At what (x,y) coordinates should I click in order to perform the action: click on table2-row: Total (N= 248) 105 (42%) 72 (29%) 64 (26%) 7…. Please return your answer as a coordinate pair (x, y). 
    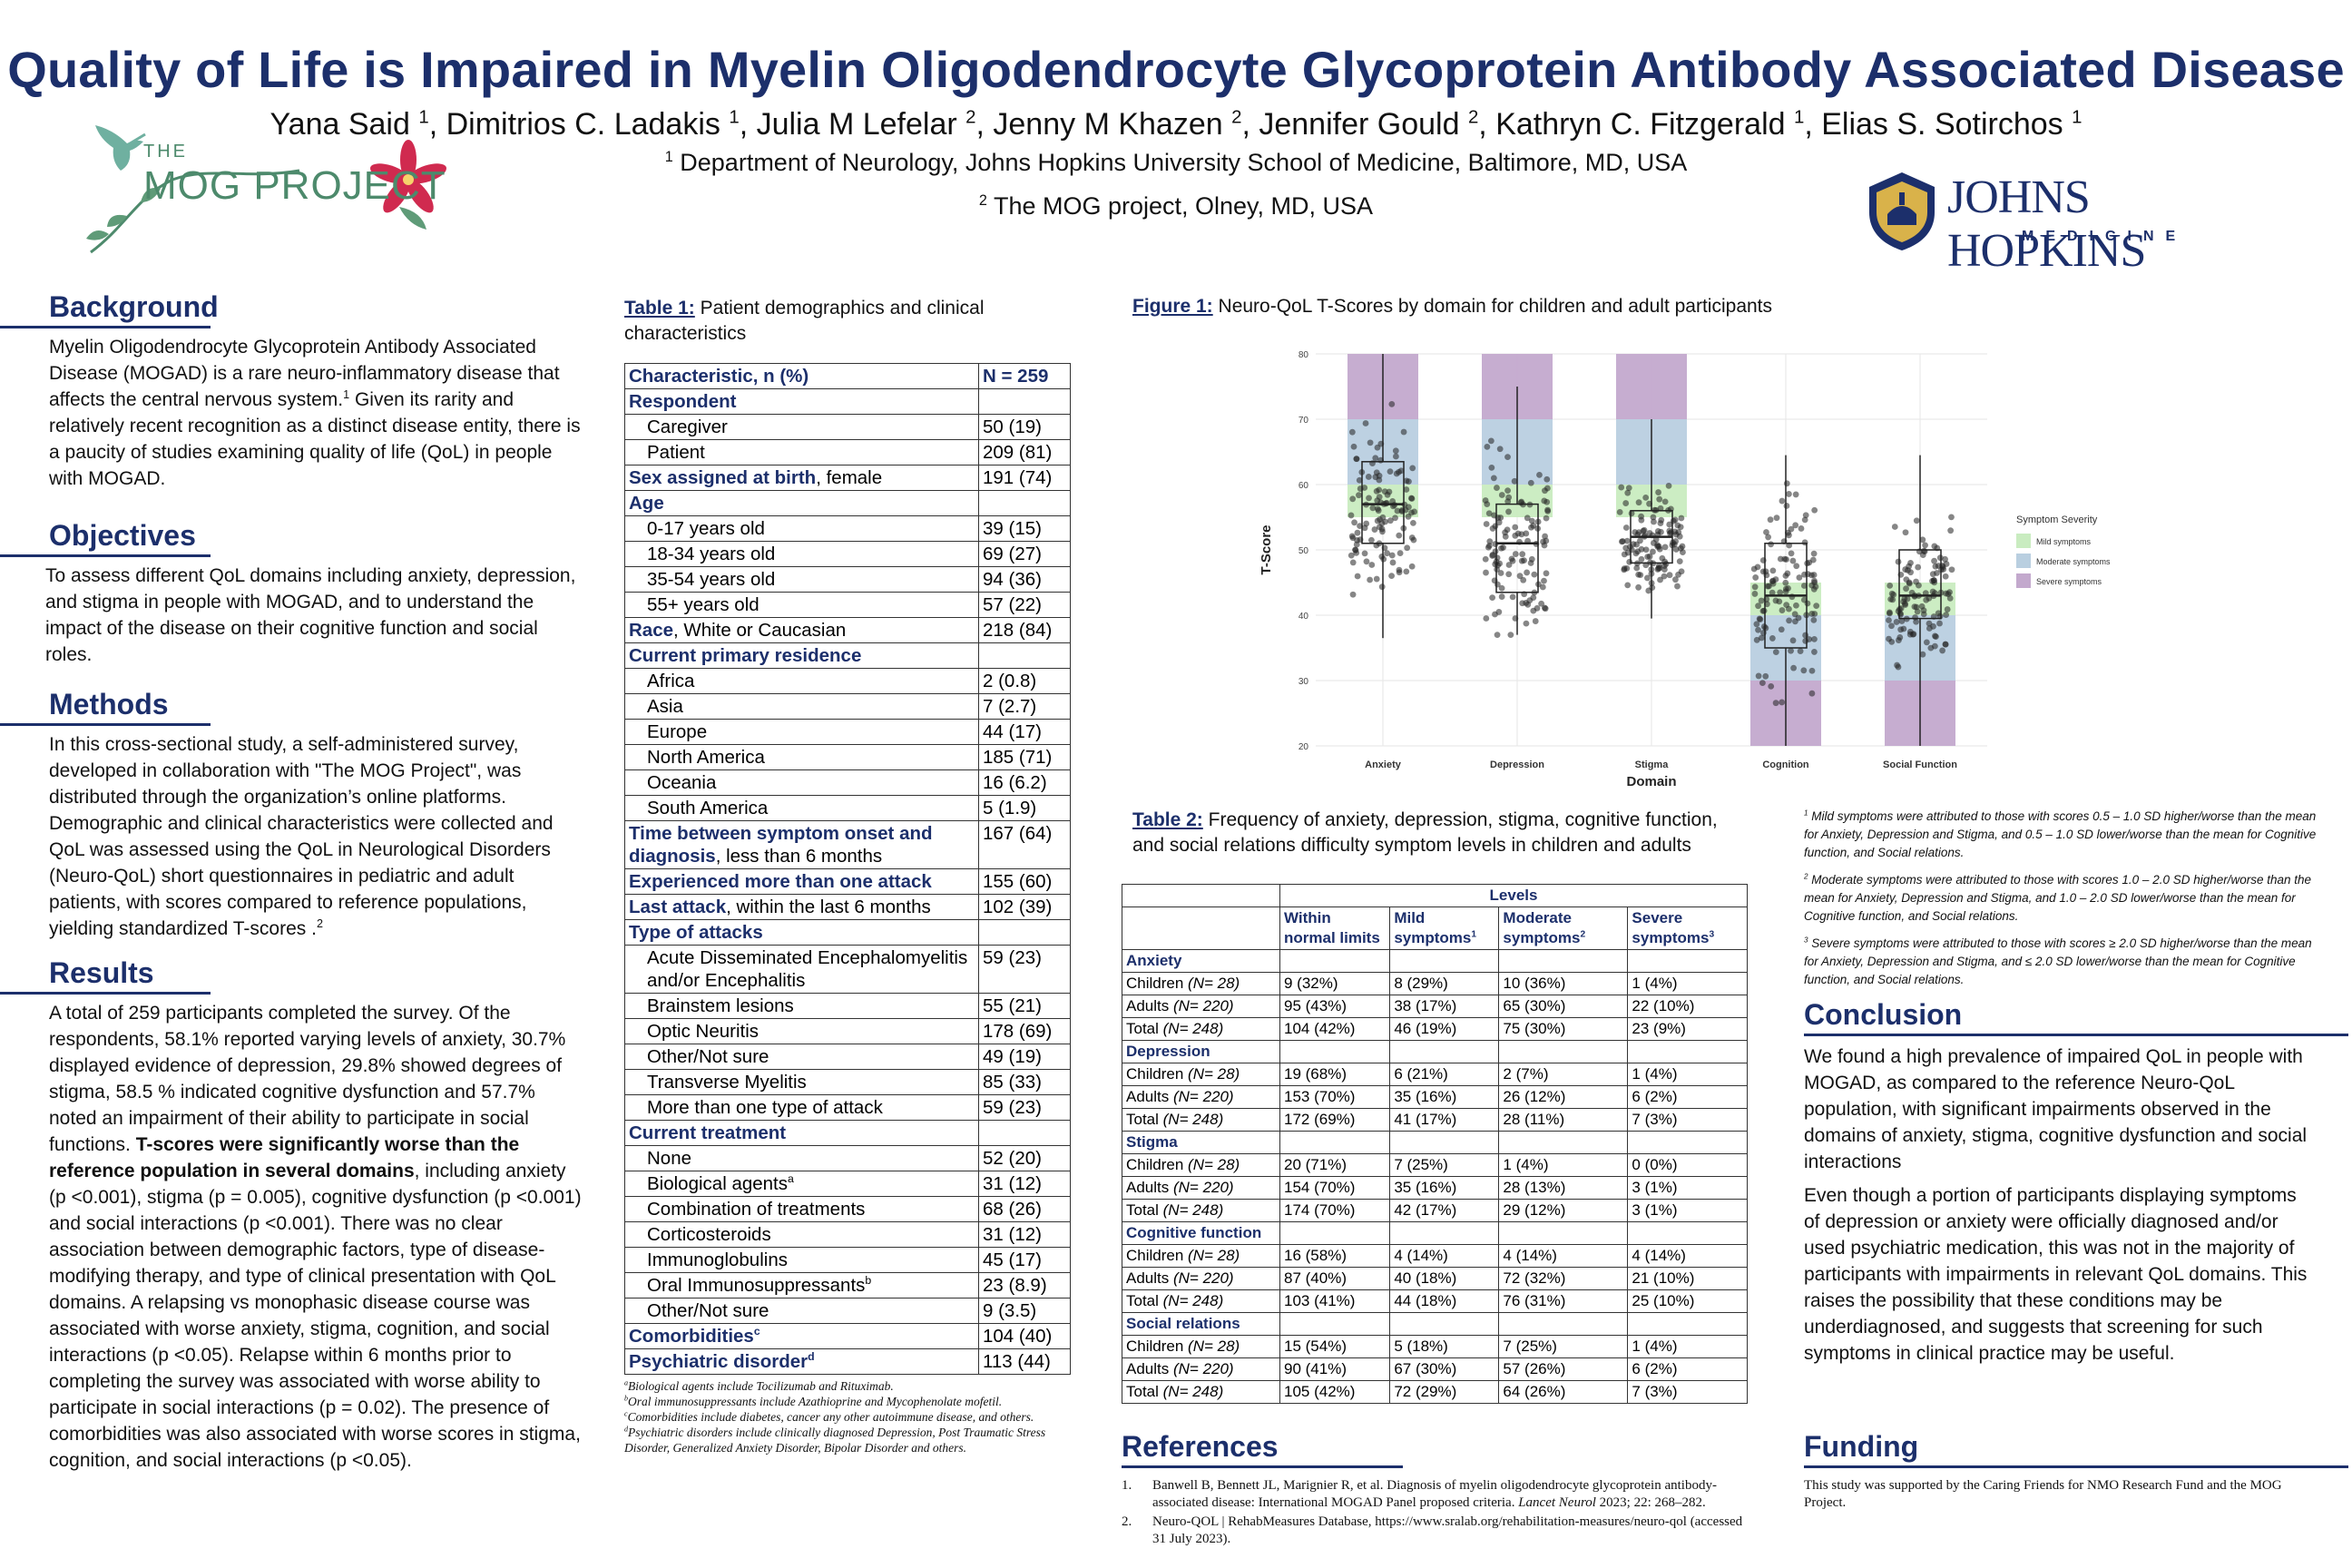
    Looking at the image, I should click on (1435, 1392).